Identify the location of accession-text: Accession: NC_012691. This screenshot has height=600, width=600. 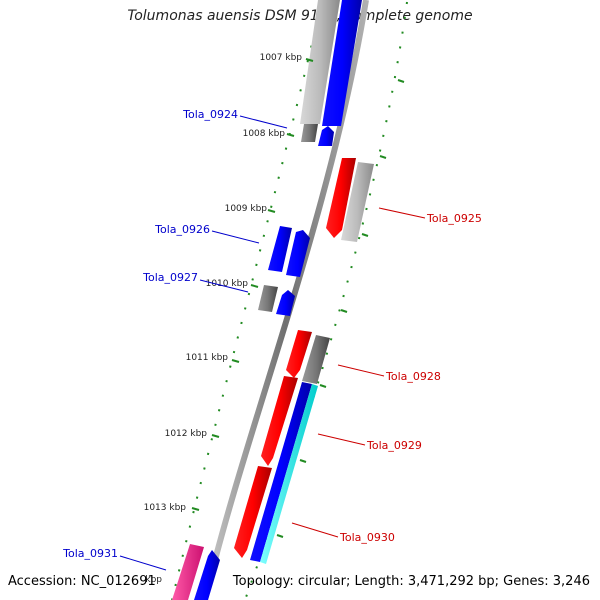
(82, 581).